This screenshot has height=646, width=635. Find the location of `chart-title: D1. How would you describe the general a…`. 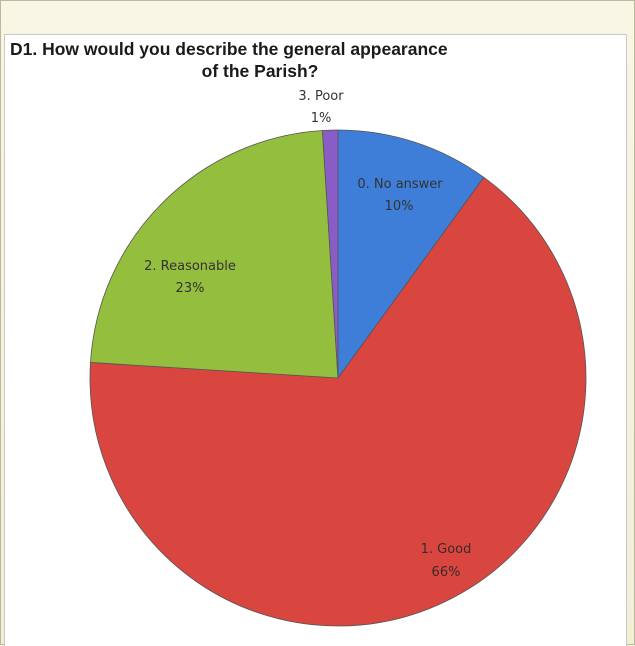

chart-title: D1. How would you describe the general a… is located at coordinates (260, 60).